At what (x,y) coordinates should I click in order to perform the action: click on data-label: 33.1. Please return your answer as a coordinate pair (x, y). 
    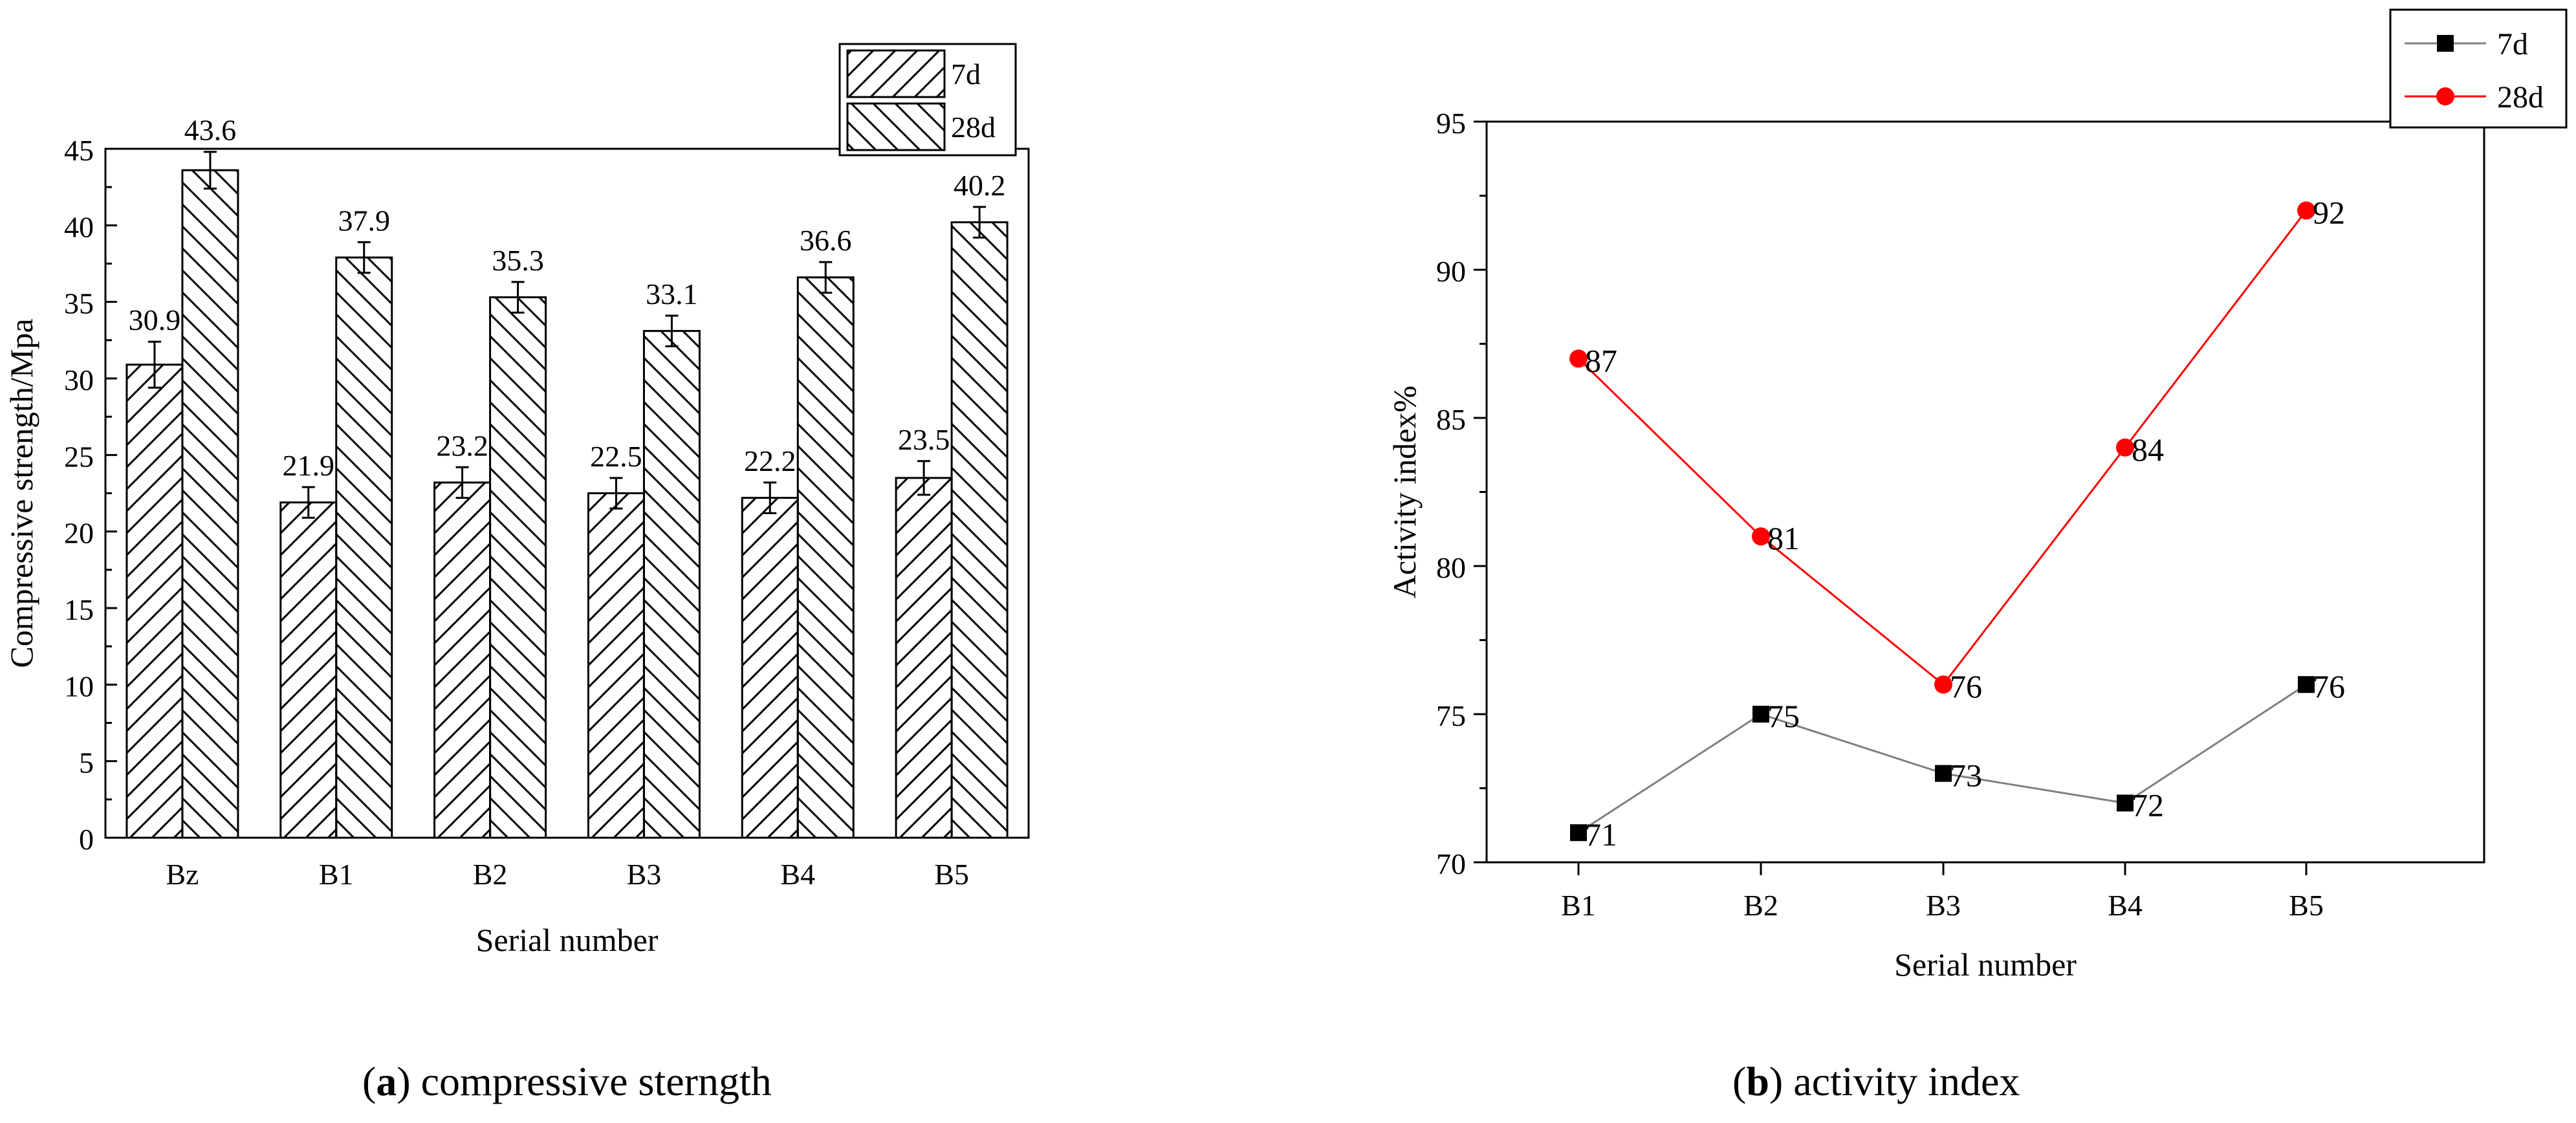
    Looking at the image, I should click on (672, 295).